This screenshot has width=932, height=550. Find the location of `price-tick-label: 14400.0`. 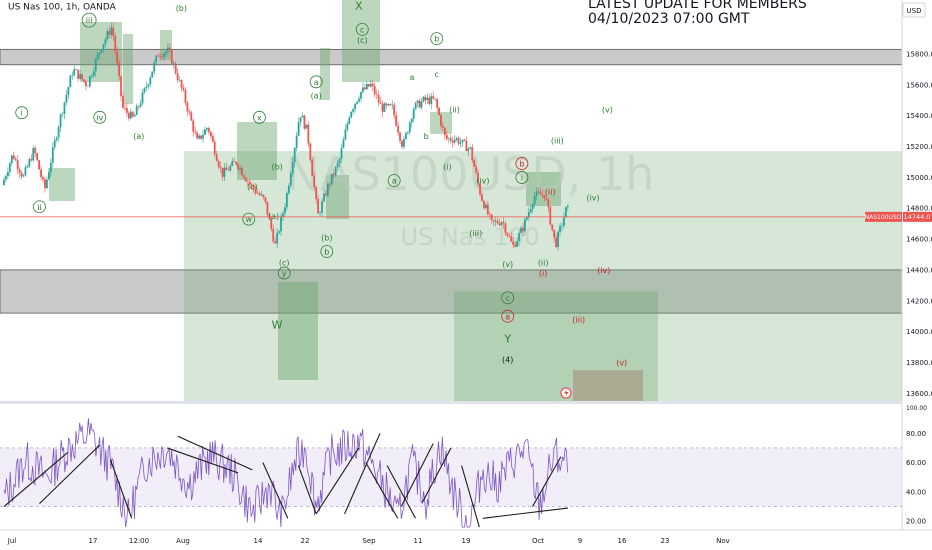

price-tick-label: 14400.0 is located at coordinates (919, 270).